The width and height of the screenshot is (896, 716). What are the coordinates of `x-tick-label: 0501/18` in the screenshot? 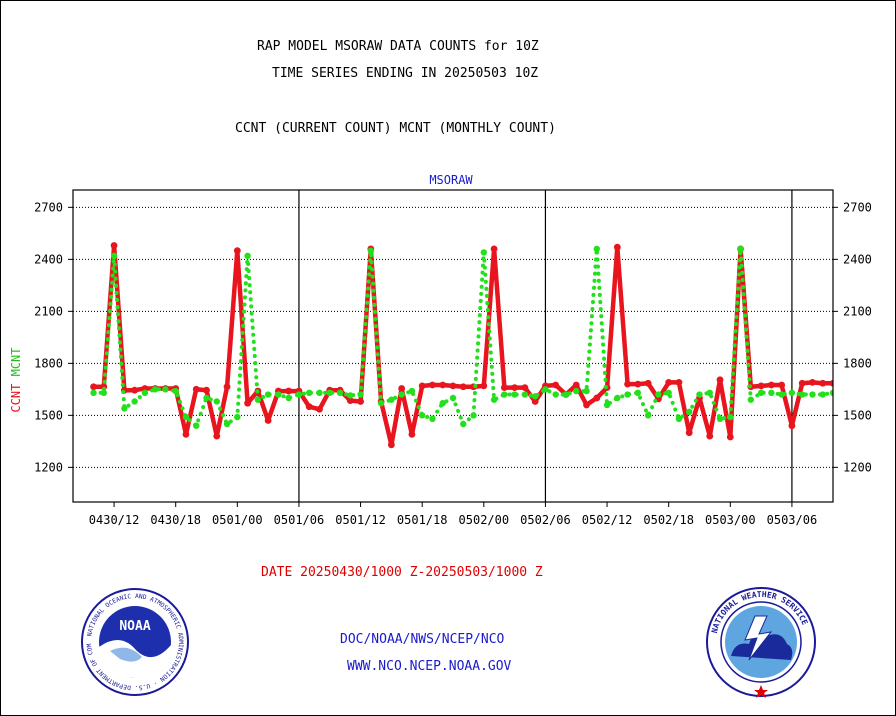 It's located at (422, 520).